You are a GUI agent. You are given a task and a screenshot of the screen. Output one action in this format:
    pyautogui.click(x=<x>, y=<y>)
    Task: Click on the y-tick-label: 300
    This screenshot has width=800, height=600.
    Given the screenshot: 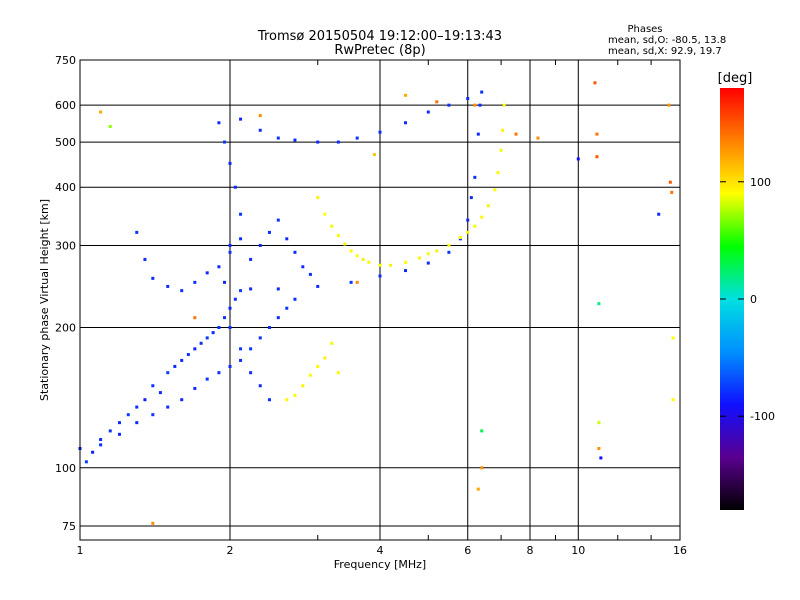 What is the action you would take?
    pyautogui.click(x=65, y=245)
    